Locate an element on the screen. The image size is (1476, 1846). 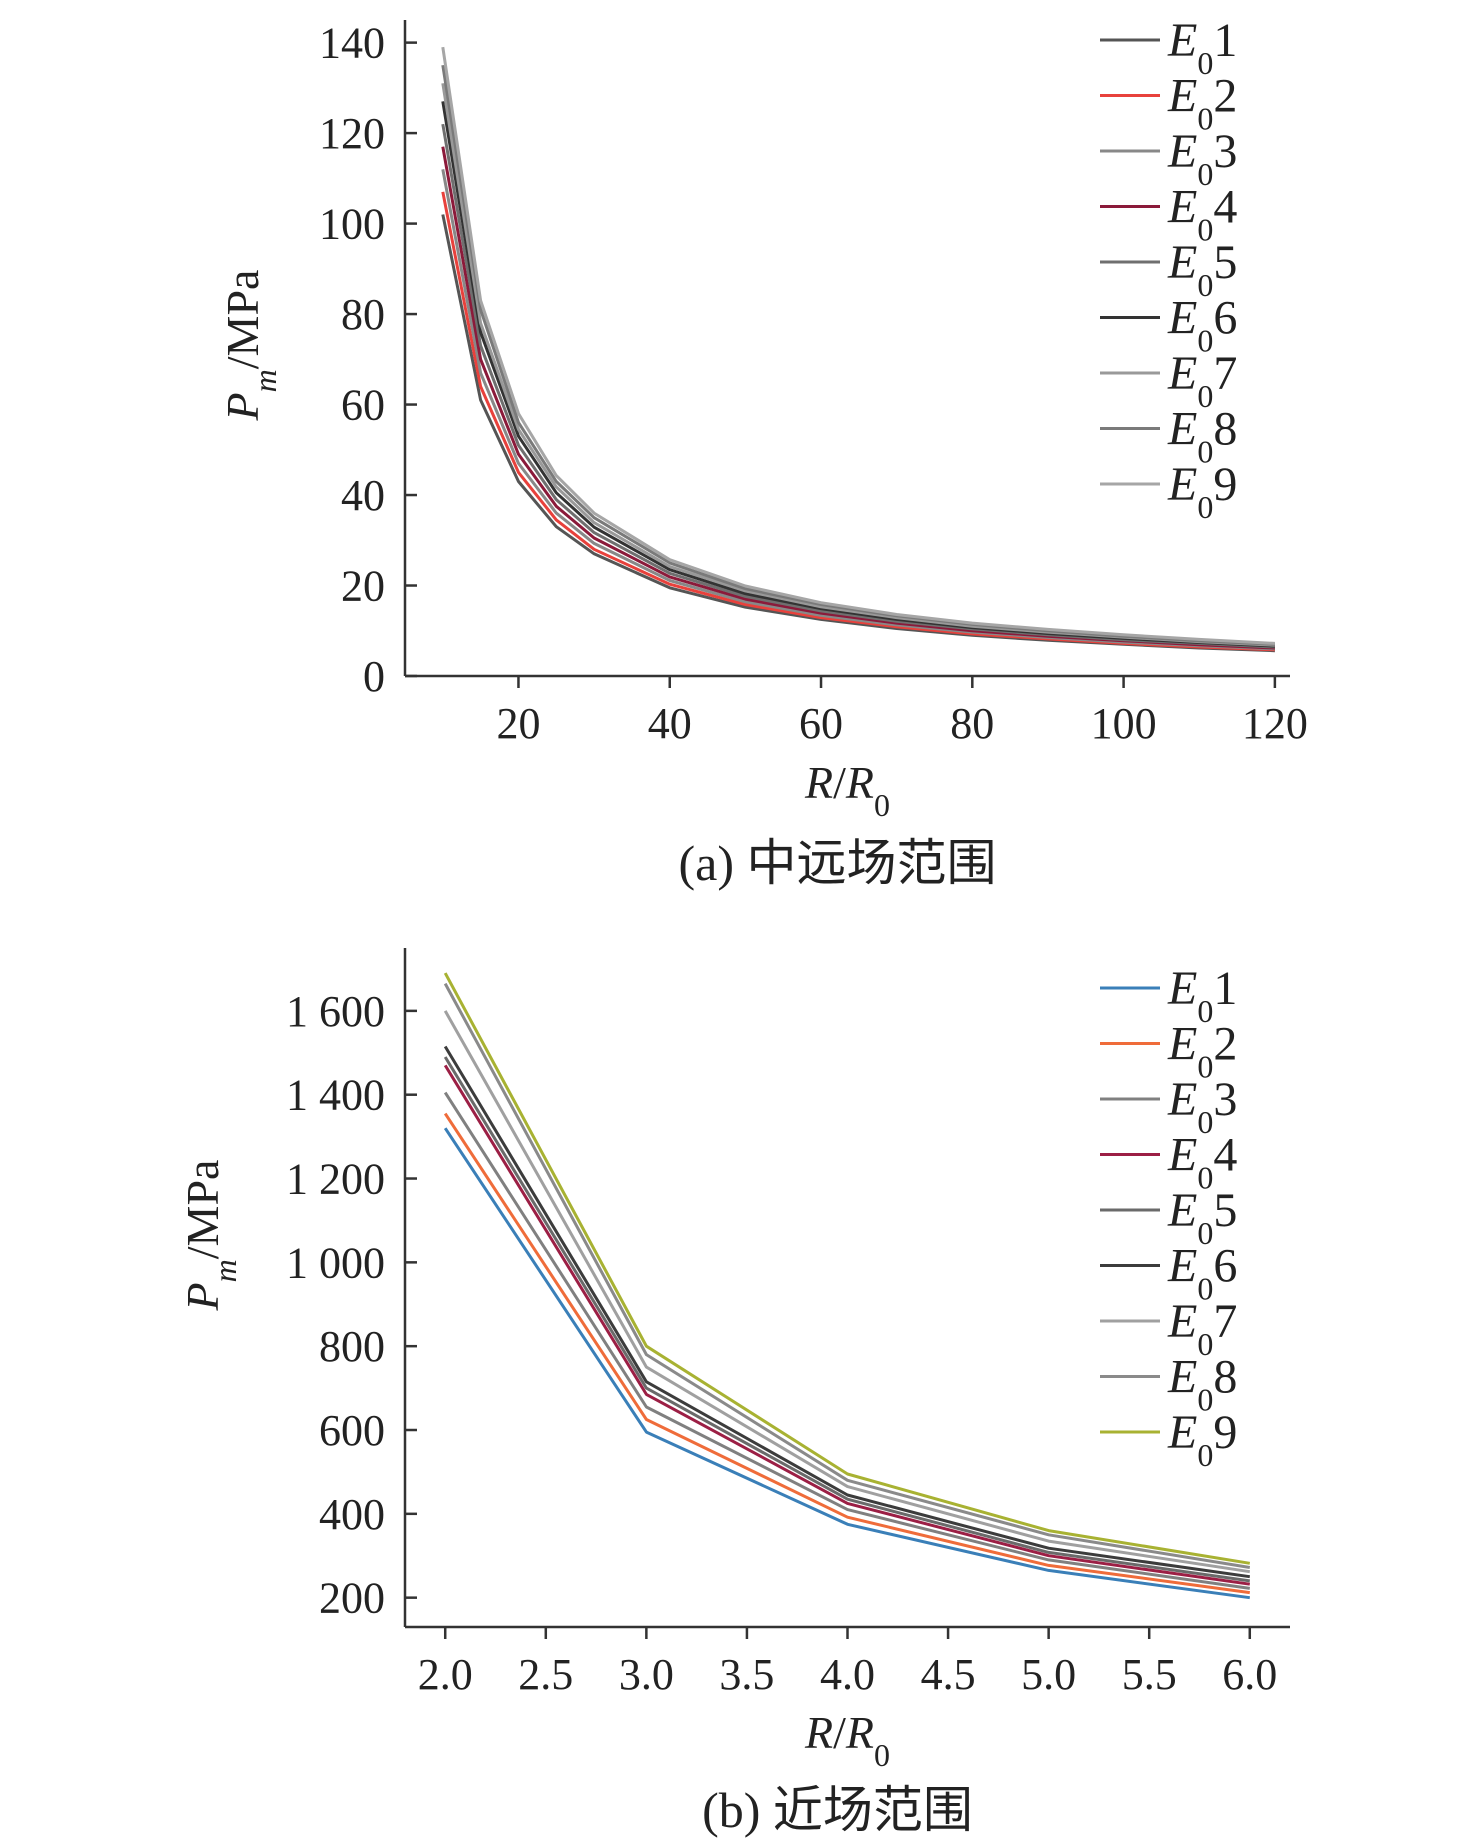
y-tick-label: 1 200 is located at coordinates (335, 1179).